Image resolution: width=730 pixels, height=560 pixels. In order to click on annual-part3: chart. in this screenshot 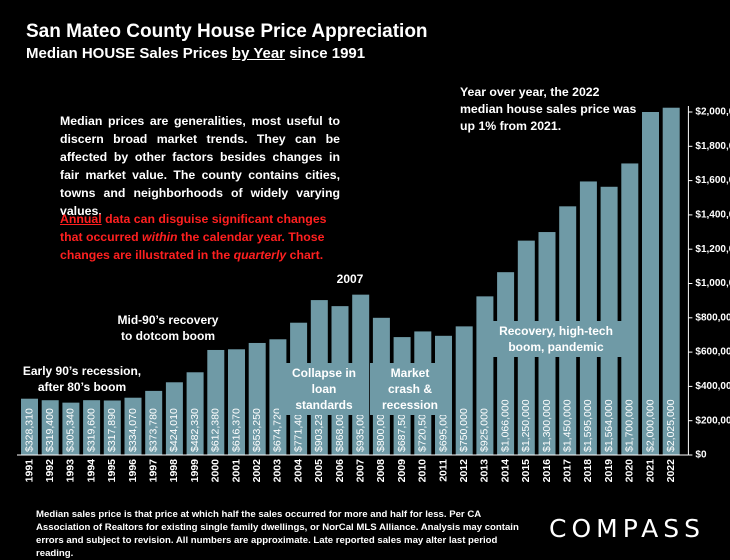, I will do `click(305, 255)`.